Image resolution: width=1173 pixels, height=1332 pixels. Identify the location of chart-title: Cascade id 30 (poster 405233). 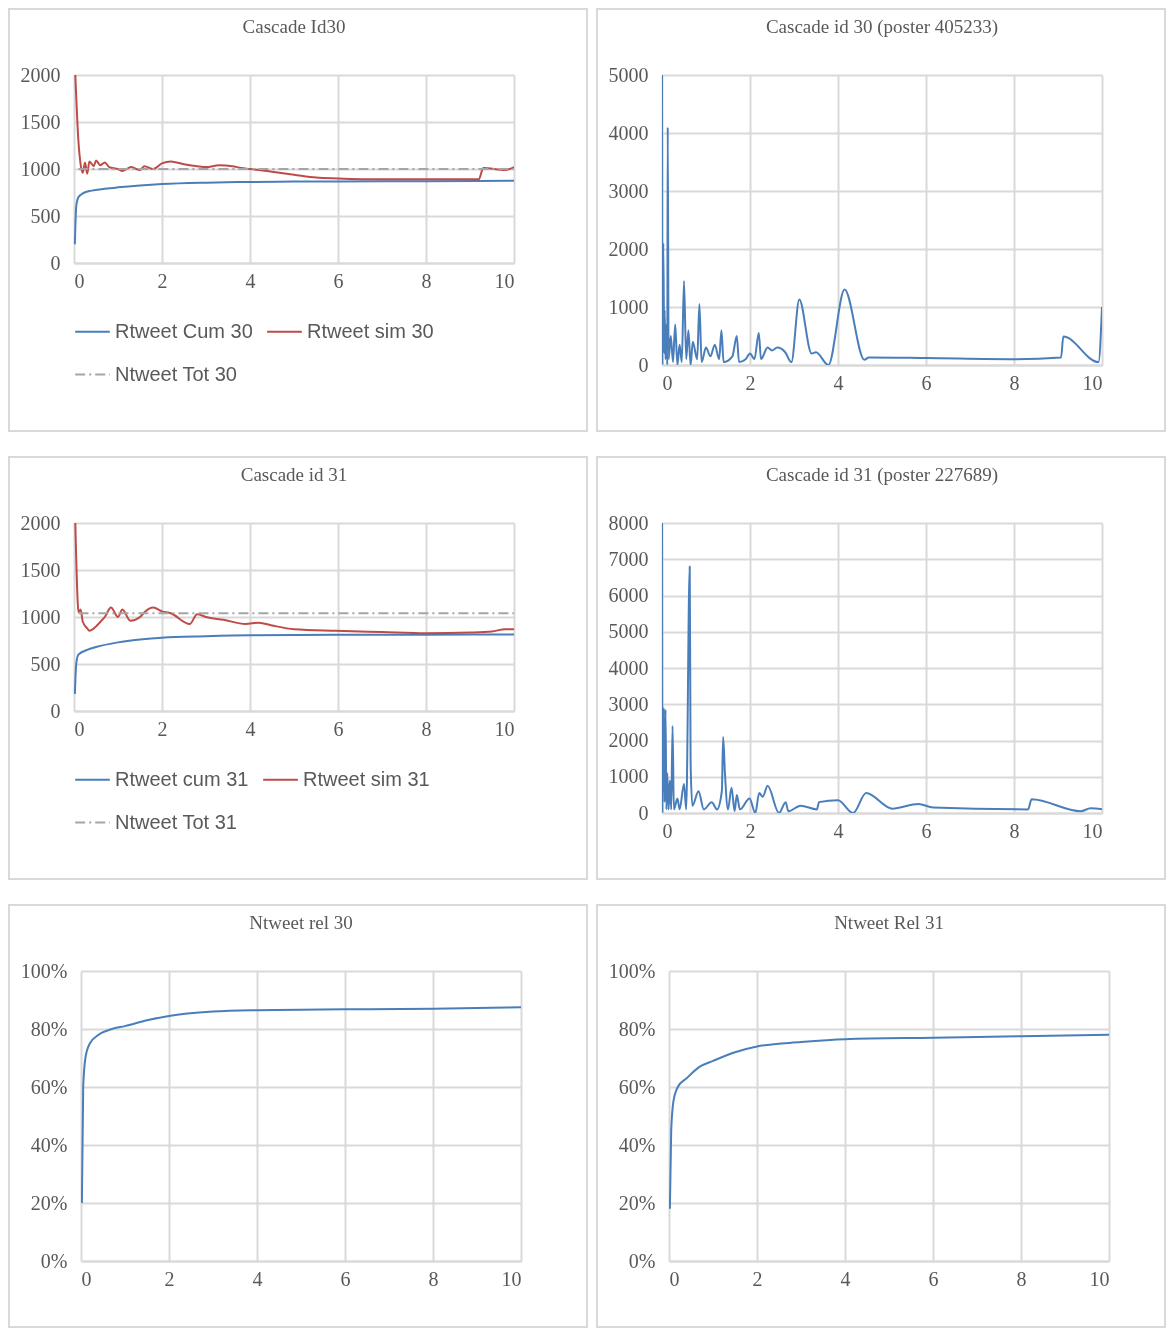
(882, 27).